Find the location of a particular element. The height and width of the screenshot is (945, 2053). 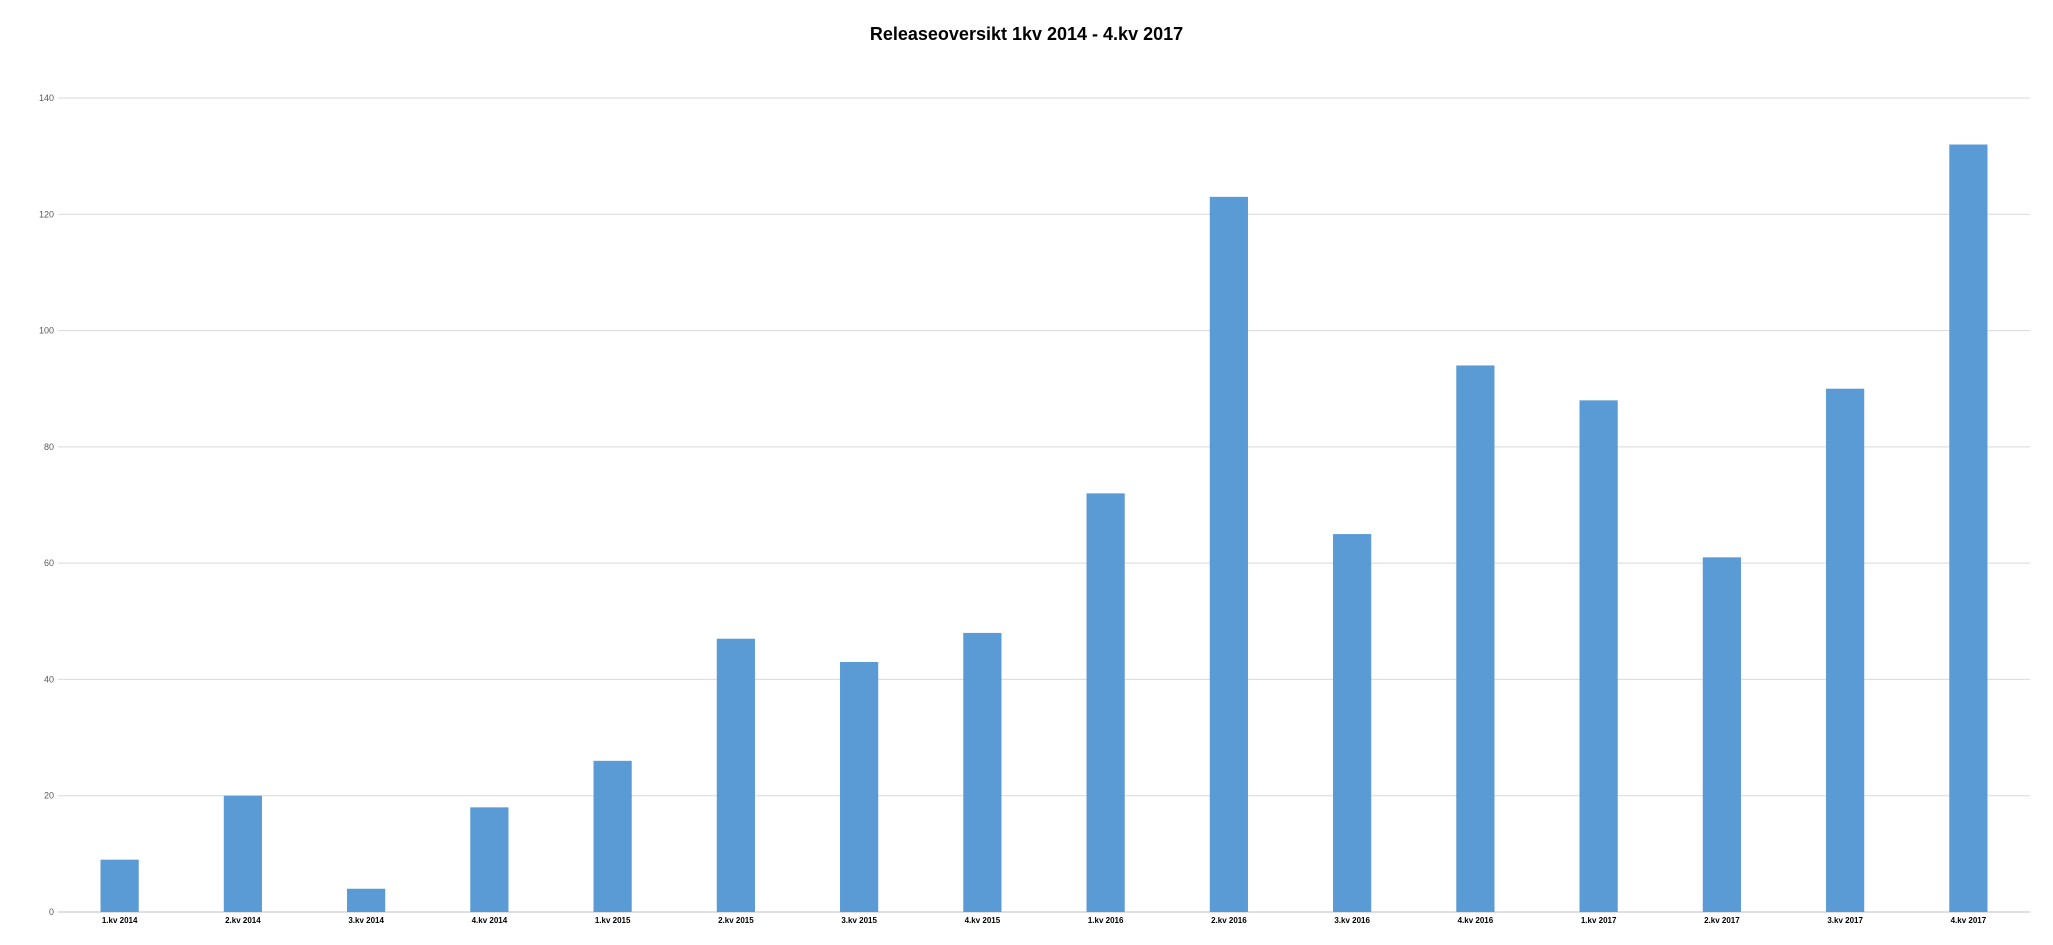

x-tick-label: 4.kv 2016 is located at coordinates (1476, 920).